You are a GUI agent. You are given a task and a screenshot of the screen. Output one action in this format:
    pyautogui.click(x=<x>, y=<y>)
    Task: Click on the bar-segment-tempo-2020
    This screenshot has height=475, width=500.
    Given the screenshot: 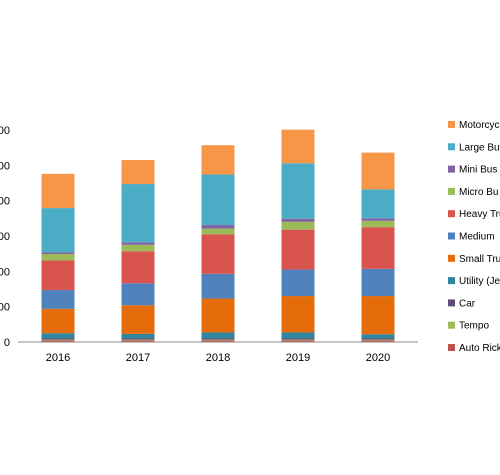 What is the action you would take?
    pyautogui.click(x=378, y=340)
    